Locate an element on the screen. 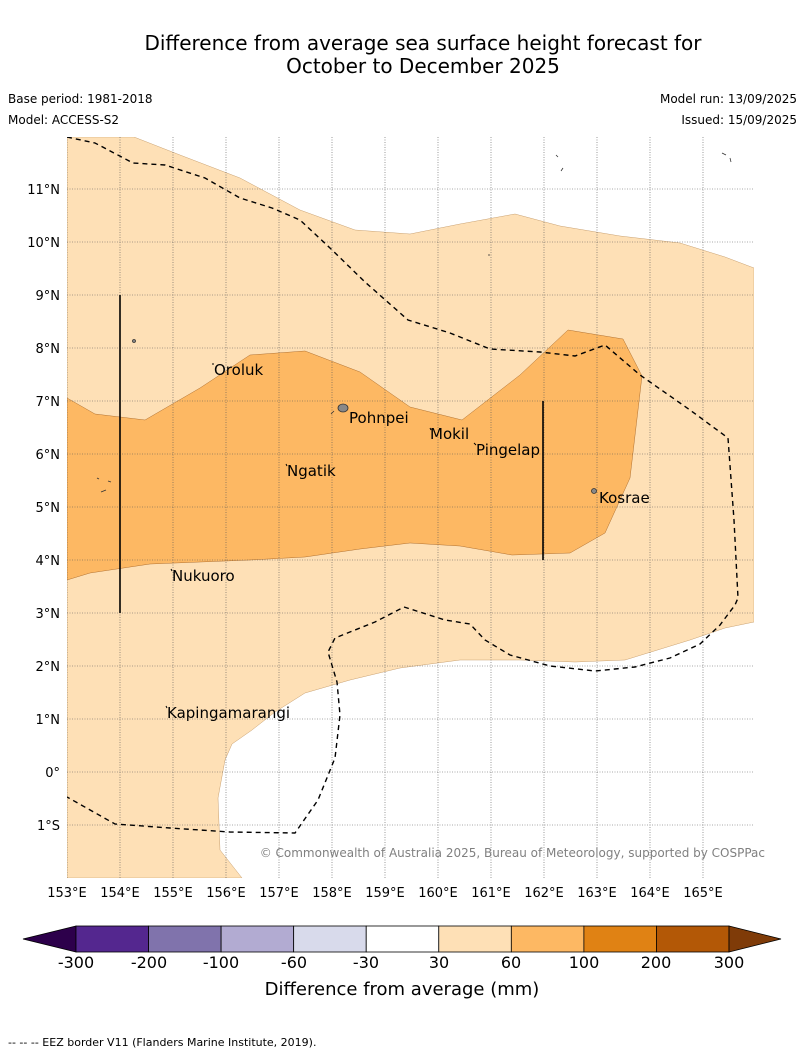 The width and height of the screenshot is (804, 1058). lon-label: 155°E is located at coordinates (173, 893).